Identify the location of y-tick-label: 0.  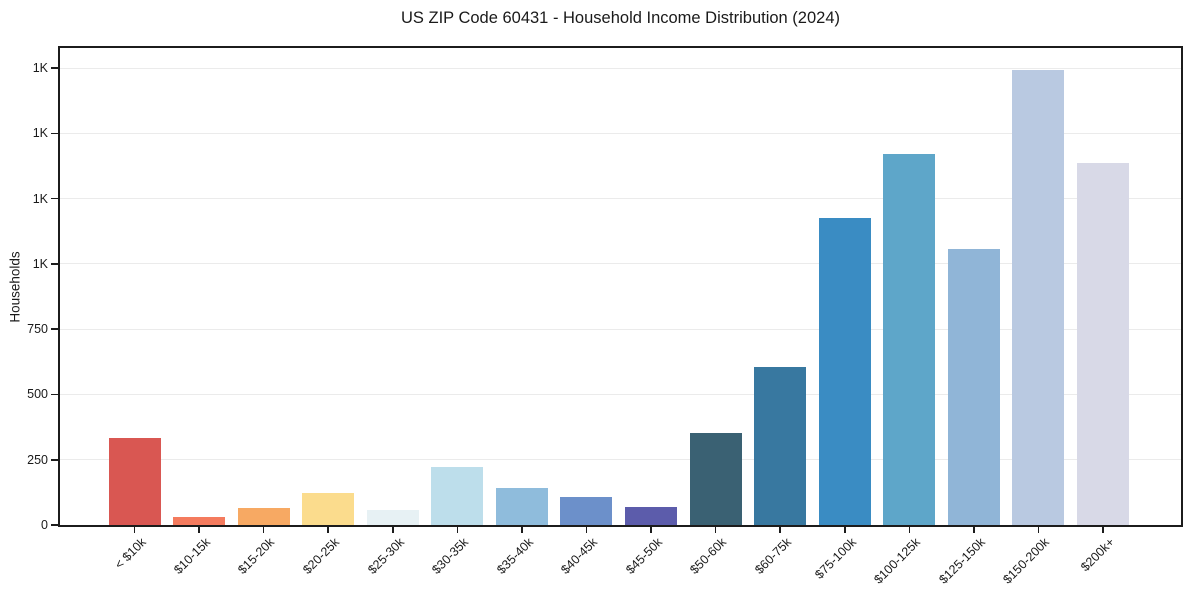
(44, 525).